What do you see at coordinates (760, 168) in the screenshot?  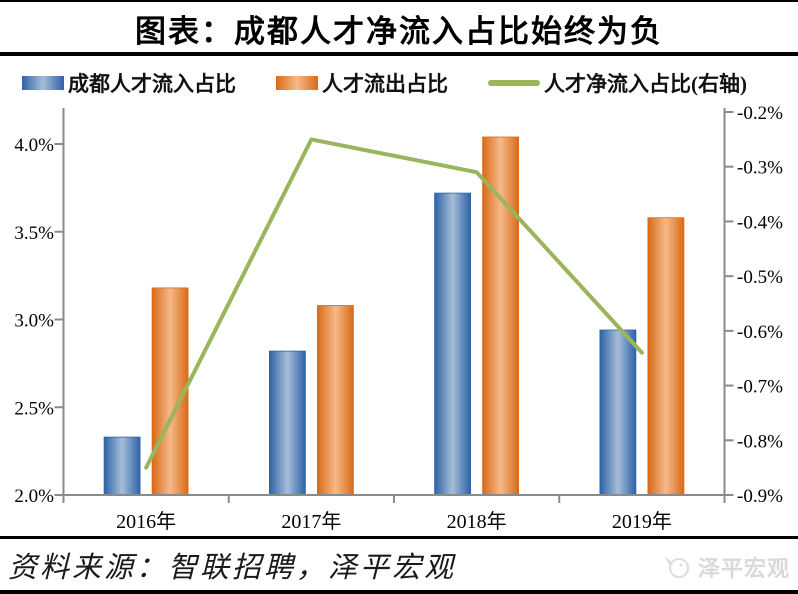 I see `right-axis-label: -0.3%` at bounding box center [760, 168].